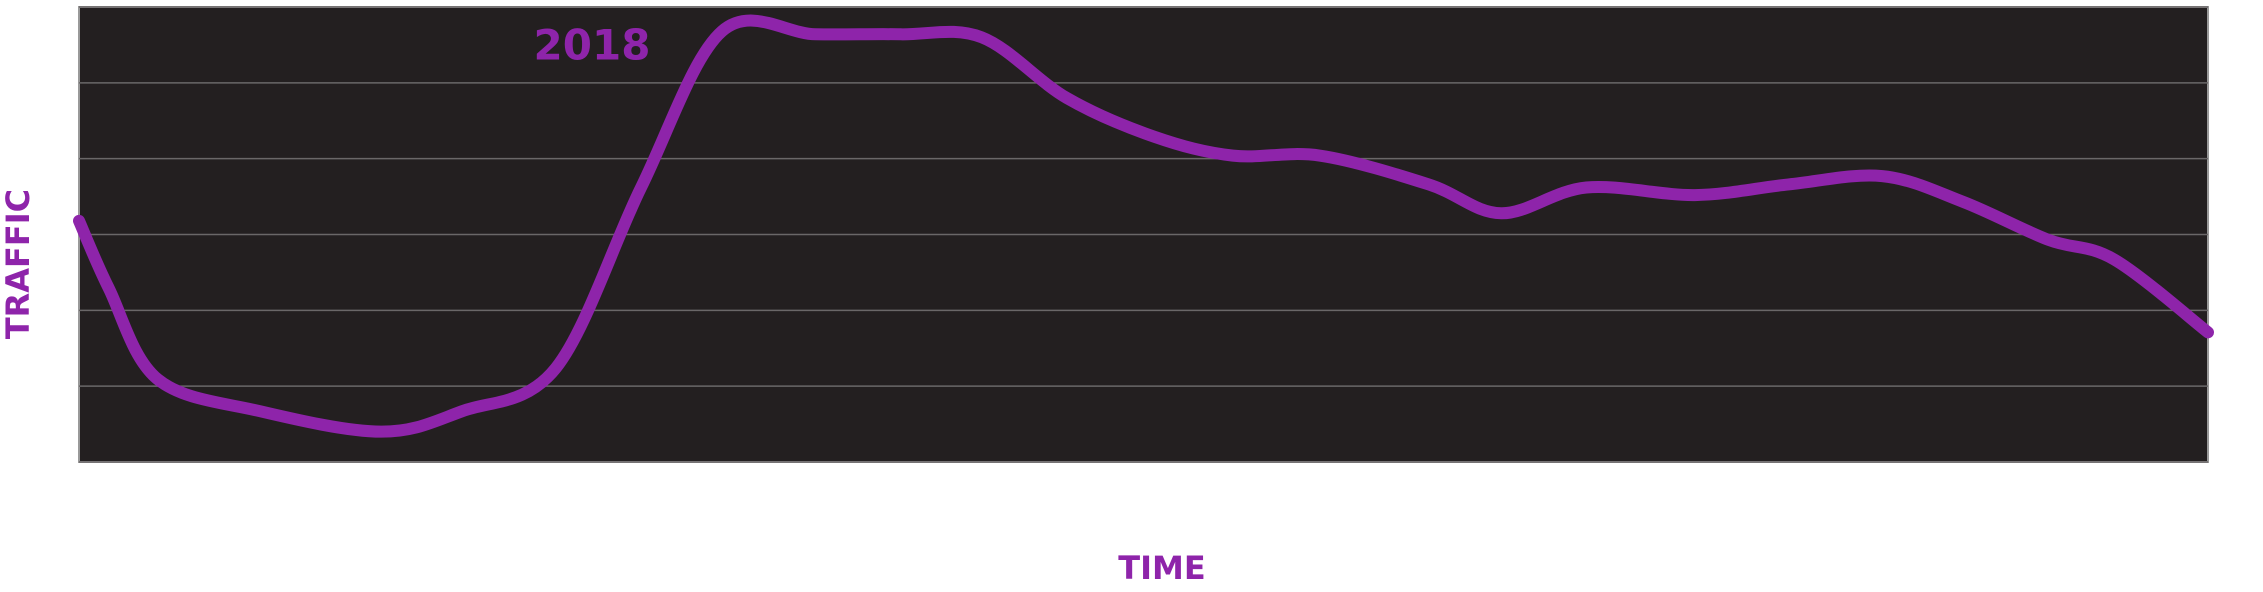 Image resolution: width=2263 pixels, height=592 pixels. Describe the element at coordinates (592, 45) in the screenshot. I see `series-label: 2018` at that location.